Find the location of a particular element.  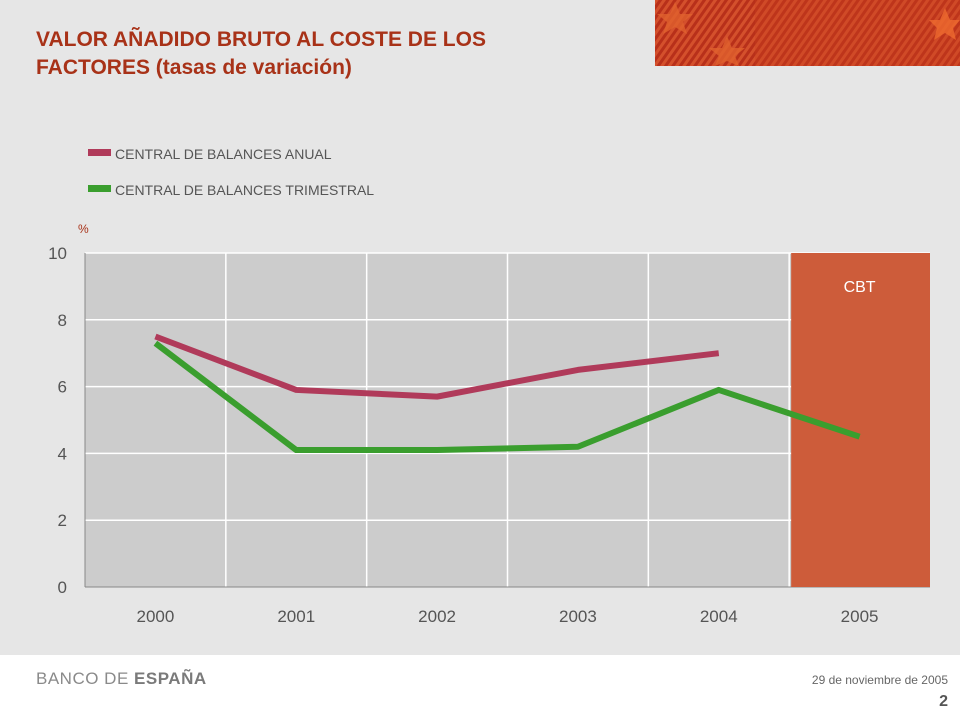

y-tick-label: 0 is located at coordinates (62, 587).